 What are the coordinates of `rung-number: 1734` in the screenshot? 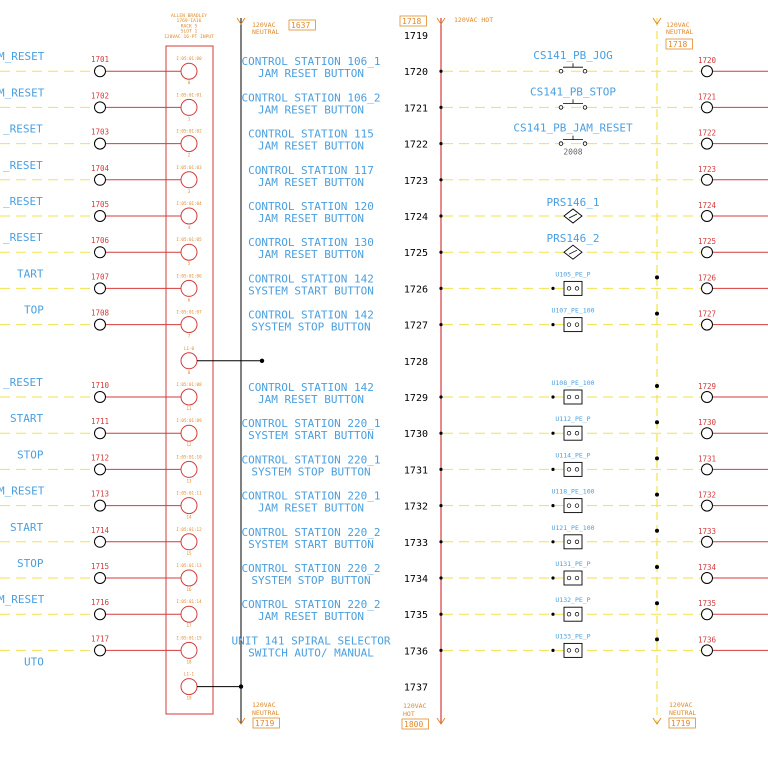 It's located at (416, 579).